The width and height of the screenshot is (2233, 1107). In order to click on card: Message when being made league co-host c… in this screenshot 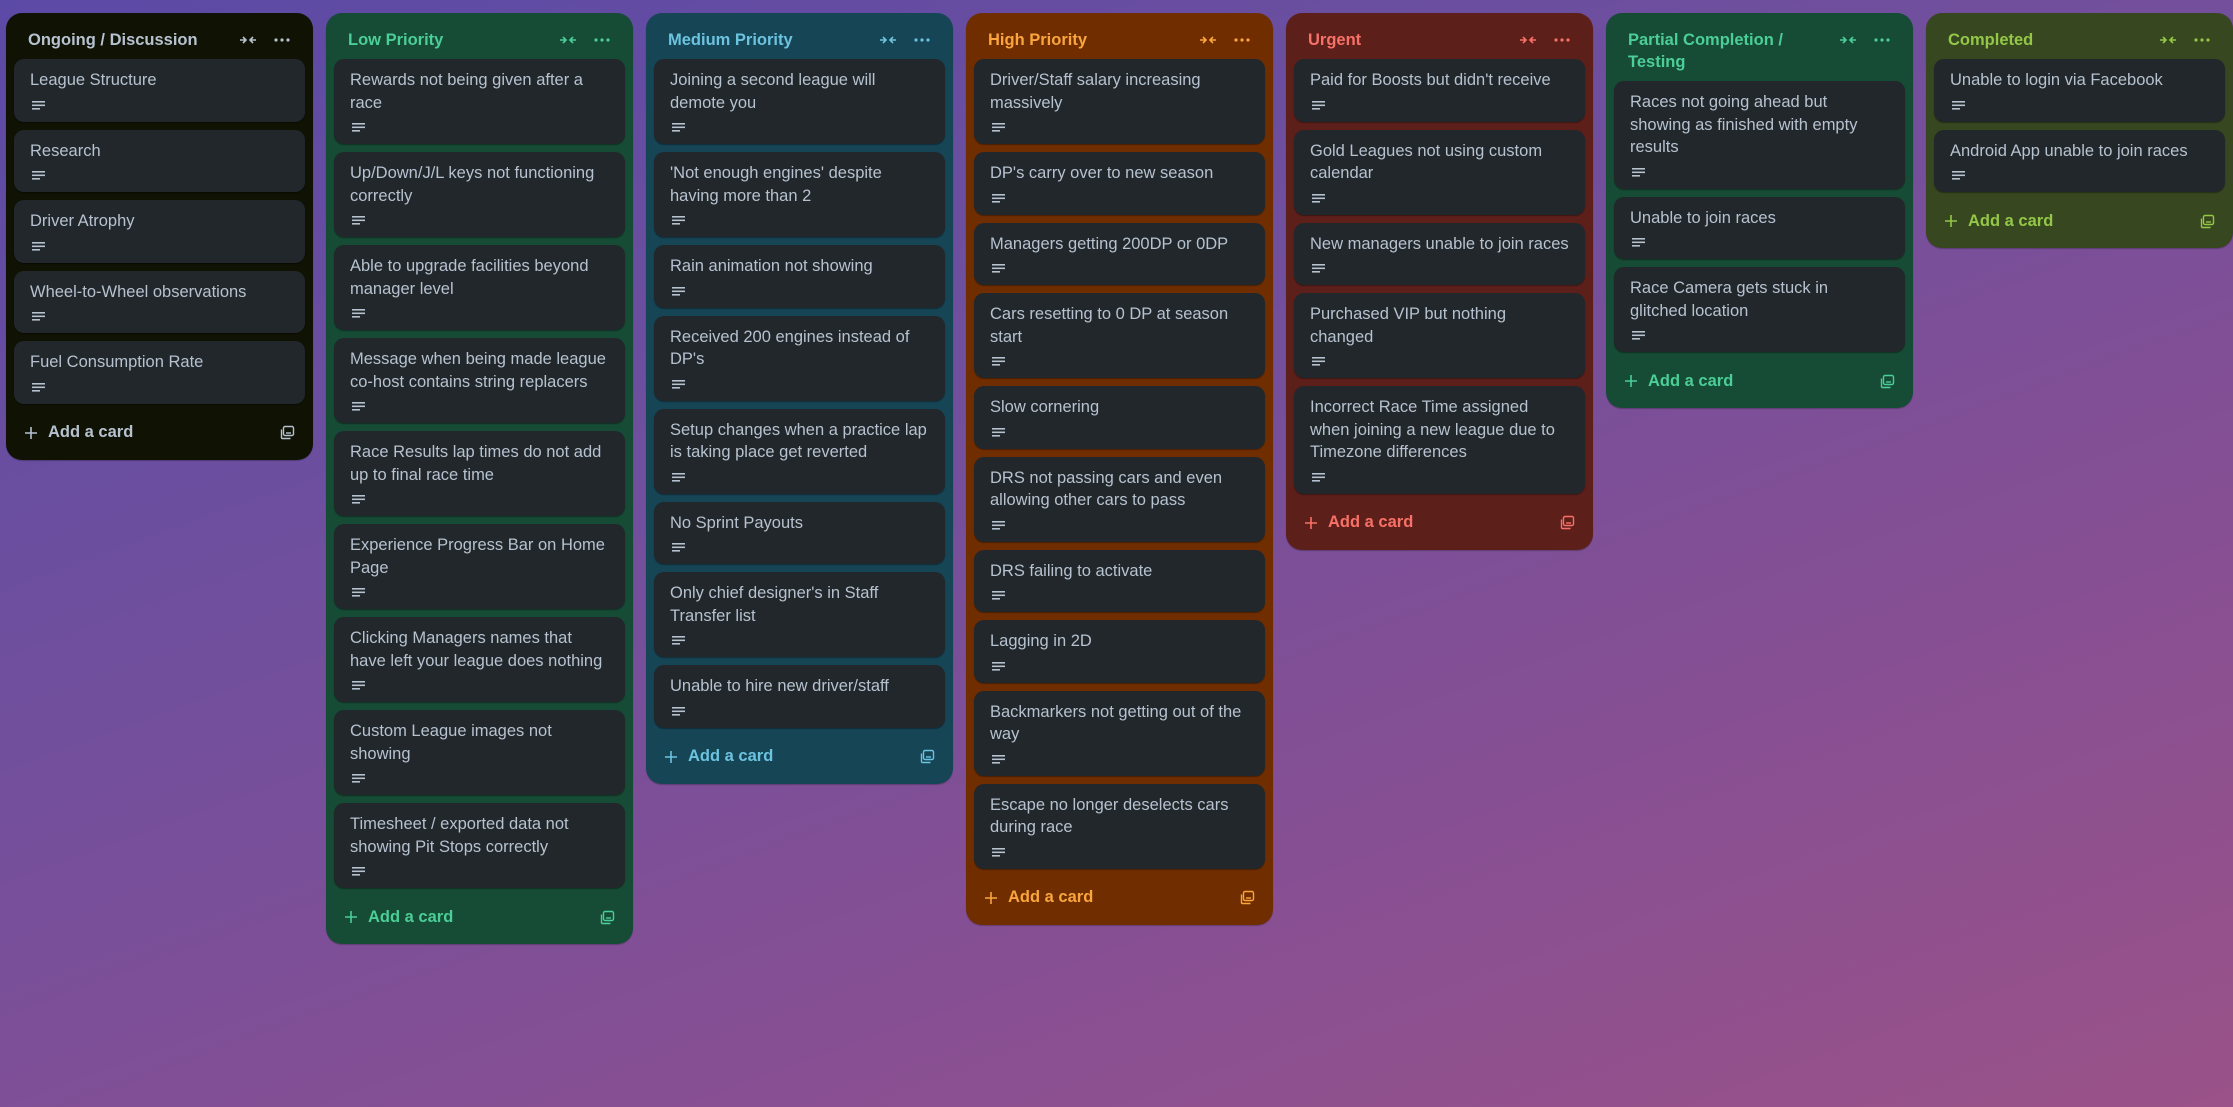, I will do `click(479, 380)`.